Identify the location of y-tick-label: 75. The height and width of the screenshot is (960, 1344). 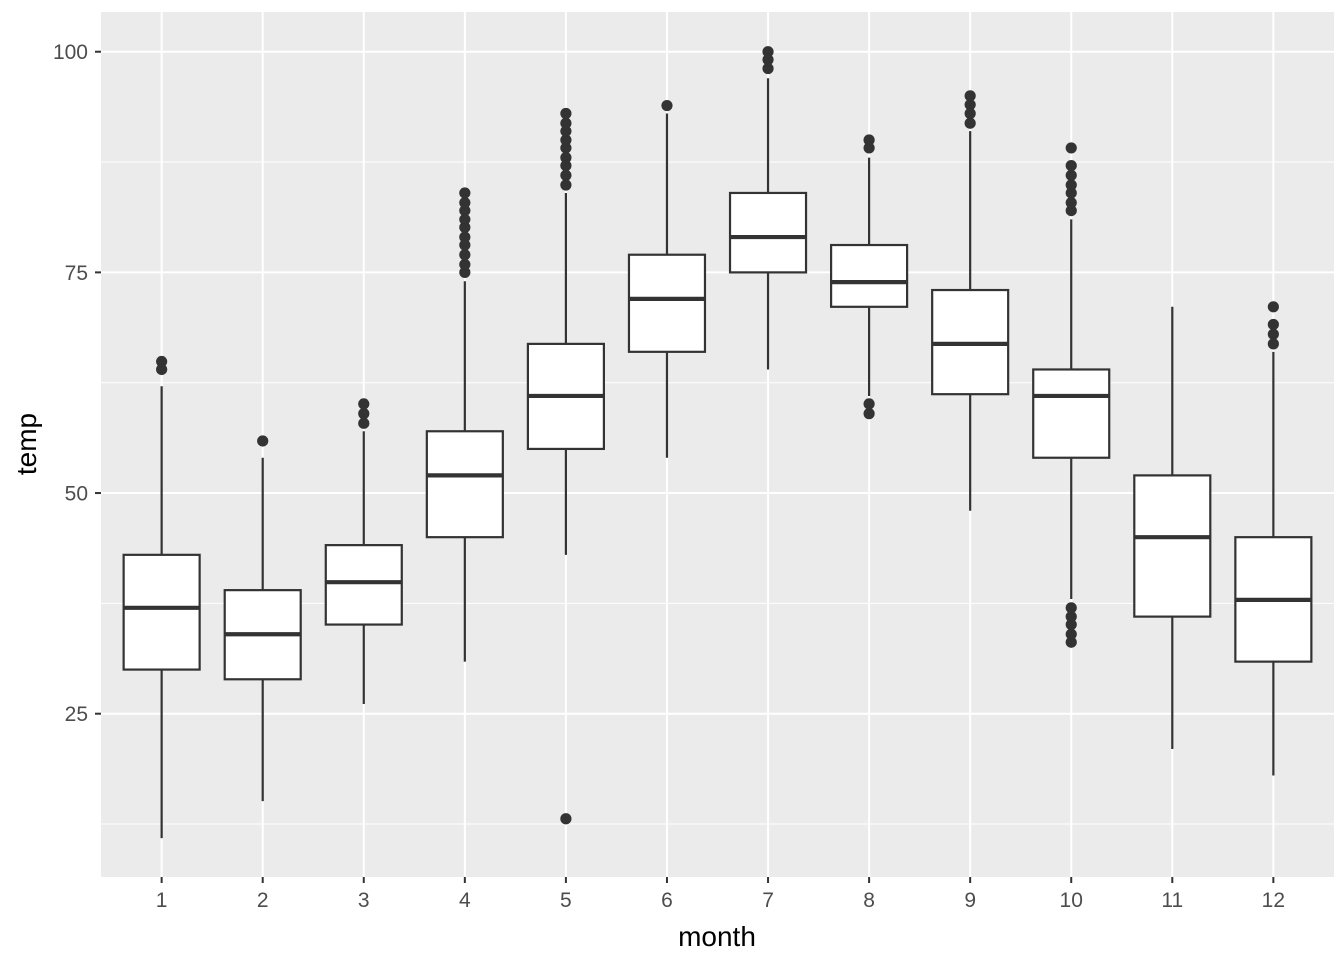
(76, 273).